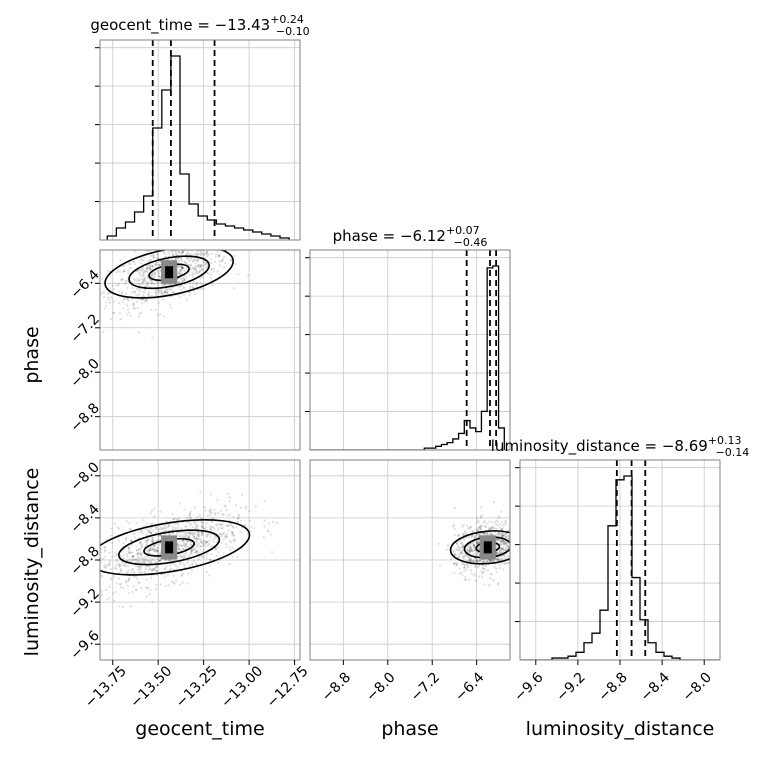 The image size is (760, 760). I want to click on title-median: −6.12, so click(423, 236).